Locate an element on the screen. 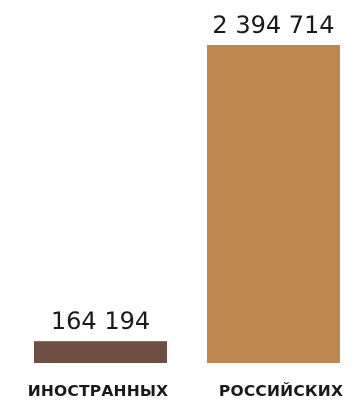 Image resolution: width=359 pixels, height=401 pixels. value-label-foreign: 164 194 is located at coordinates (100, 321).